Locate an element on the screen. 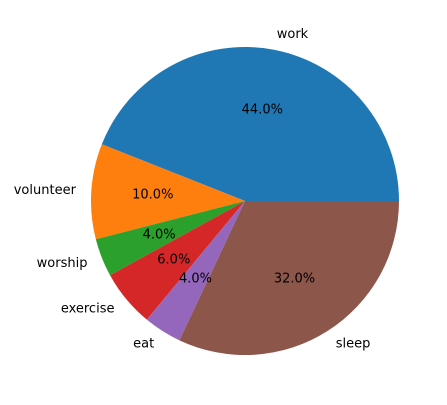  pie-percent-label-worship: 4.0% is located at coordinates (159, 235).